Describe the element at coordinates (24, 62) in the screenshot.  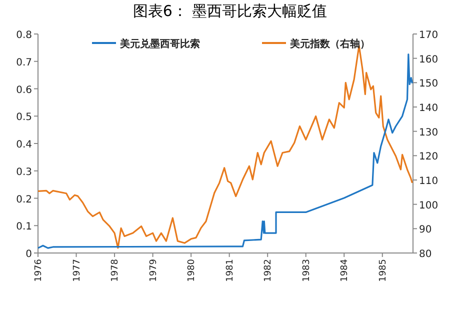
I see `y-tick-label: 0.7` at that location.